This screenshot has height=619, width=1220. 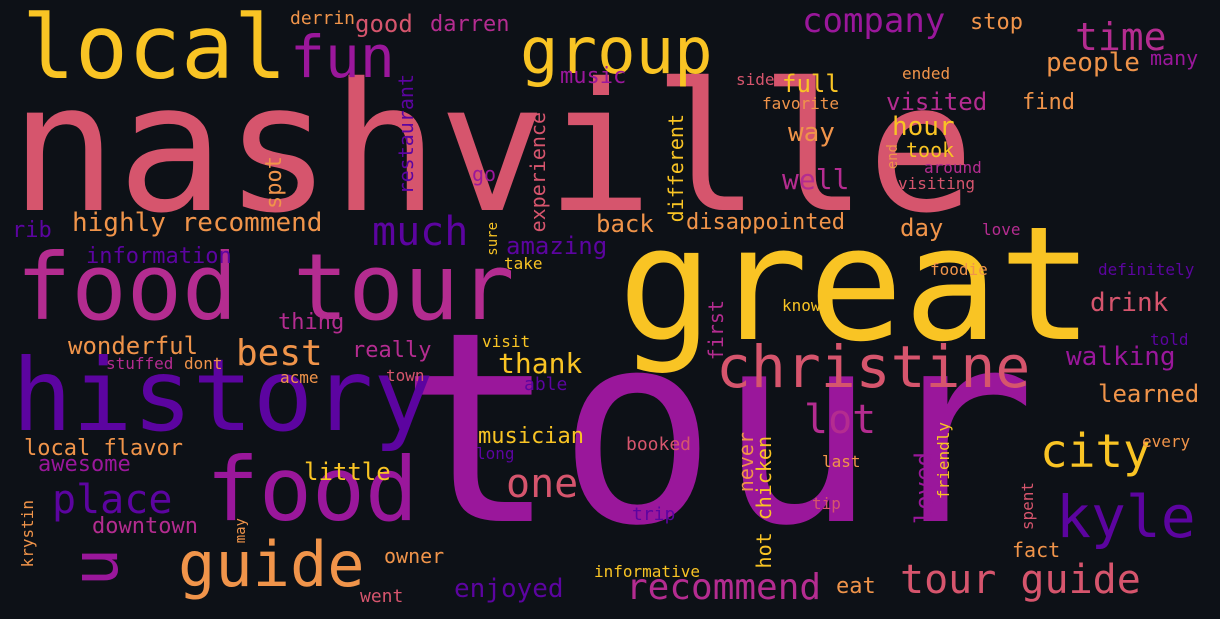 What do you see at coordinates (811, 84) in the screenshot?
I see `word-full: full` at bounding box center [811, 84].